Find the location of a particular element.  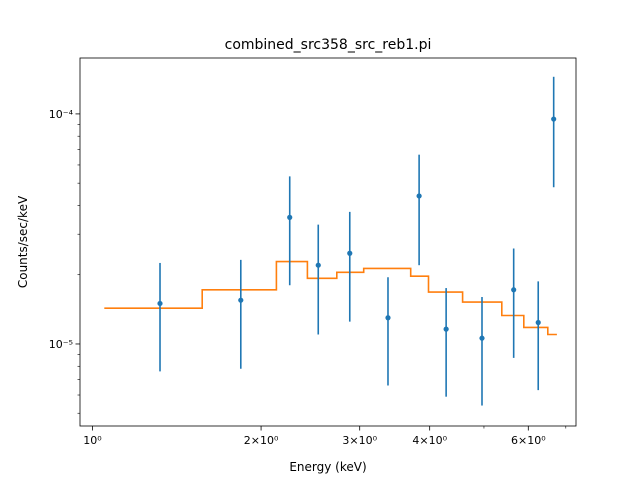

x-tick-label: 2×10⁰ is located at coordinates (261, 440).